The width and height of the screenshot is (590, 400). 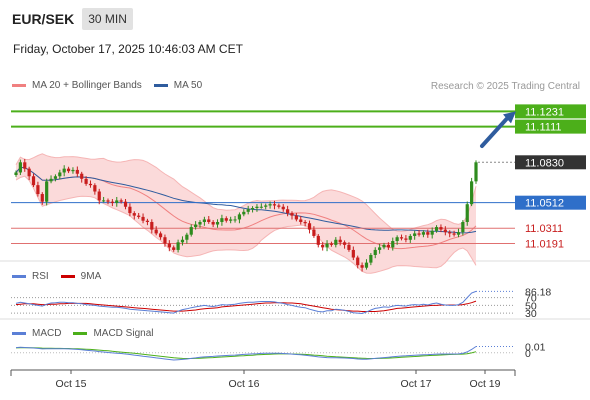 I want to click on legend-item-rsi: RSI, so click(x=30, y=276).